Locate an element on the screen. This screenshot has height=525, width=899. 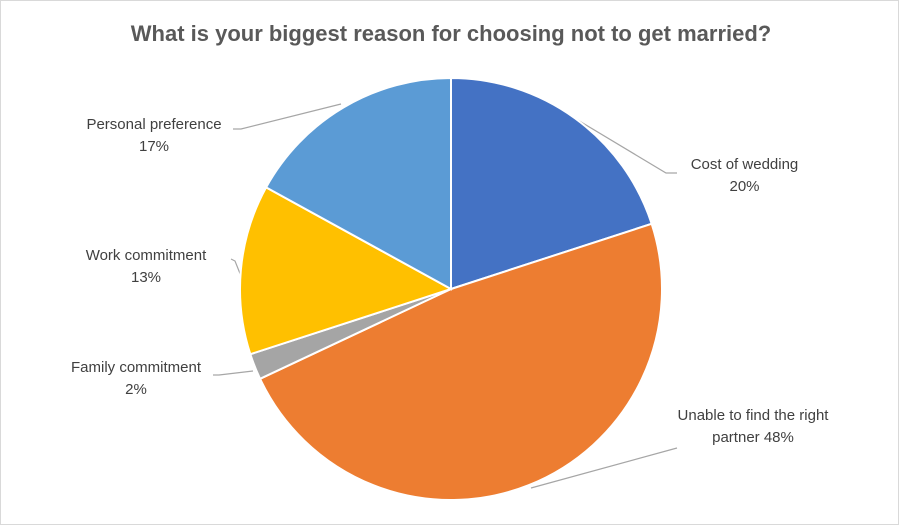
data-label: Unable to find the right partner 48% is located at coordinates (753, 427).